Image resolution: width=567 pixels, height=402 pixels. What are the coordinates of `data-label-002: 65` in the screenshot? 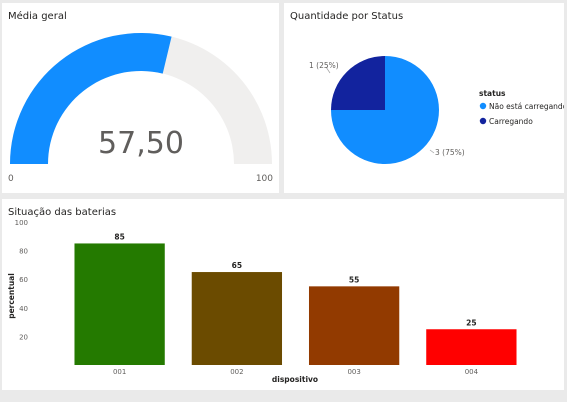 It's located at (237, 265).